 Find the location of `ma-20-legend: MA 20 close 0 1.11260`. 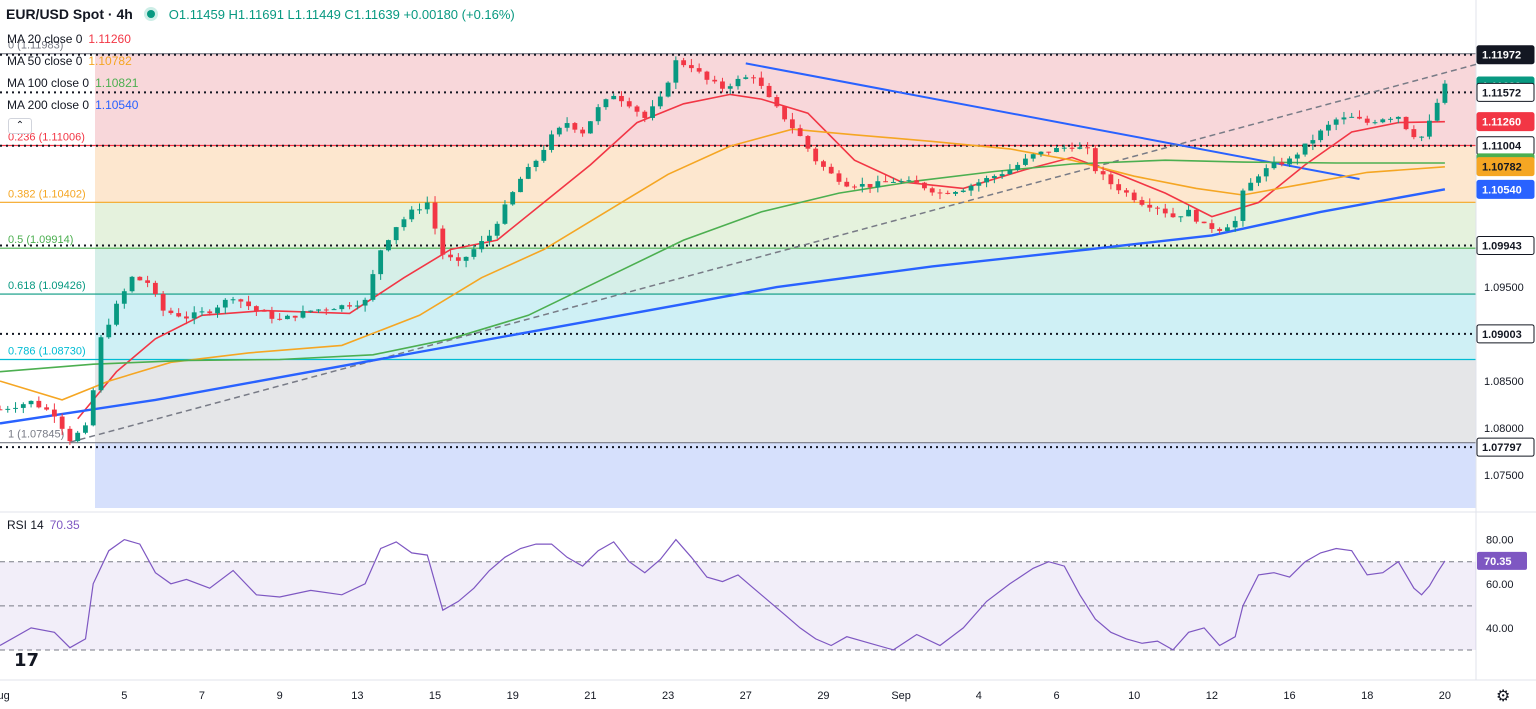

ma-20-legend: MA 20 close 0 1.11260 is located at coordinates (69, 39).